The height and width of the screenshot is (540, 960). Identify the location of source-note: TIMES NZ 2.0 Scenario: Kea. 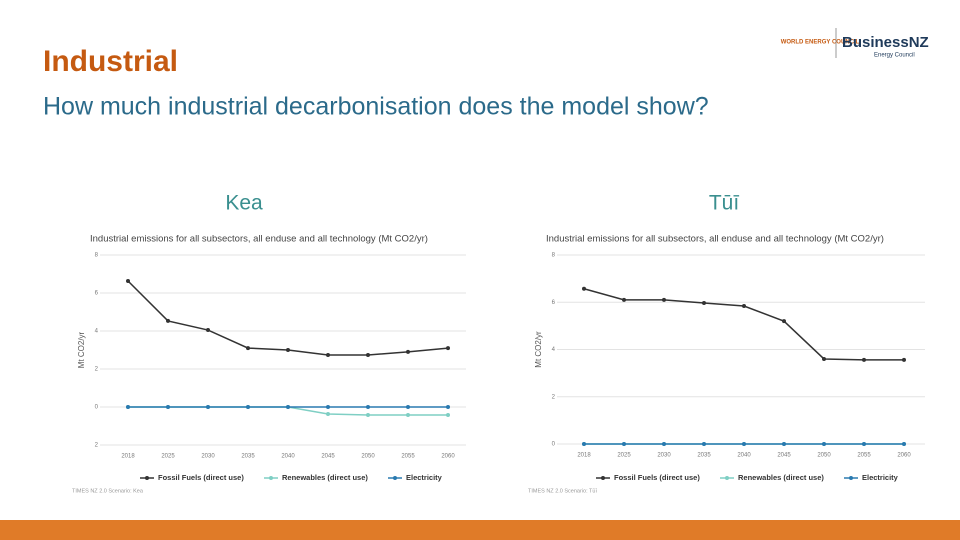
(108, 491).